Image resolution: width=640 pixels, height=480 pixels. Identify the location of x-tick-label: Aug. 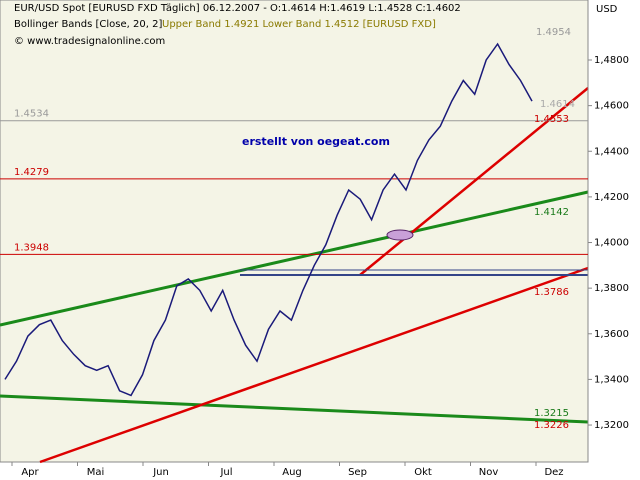
(292, 472).